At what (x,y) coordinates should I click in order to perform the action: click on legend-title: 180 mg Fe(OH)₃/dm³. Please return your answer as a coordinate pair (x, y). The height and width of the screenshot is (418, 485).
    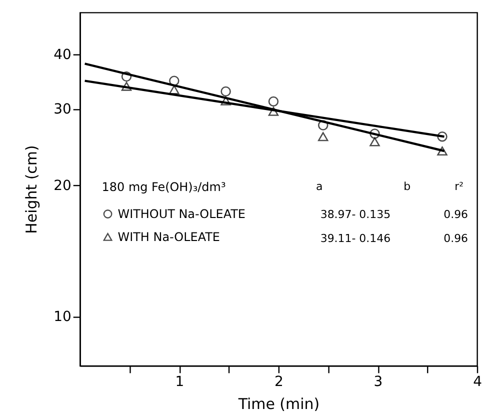
    Looking at the image, I should click on (164, 187).